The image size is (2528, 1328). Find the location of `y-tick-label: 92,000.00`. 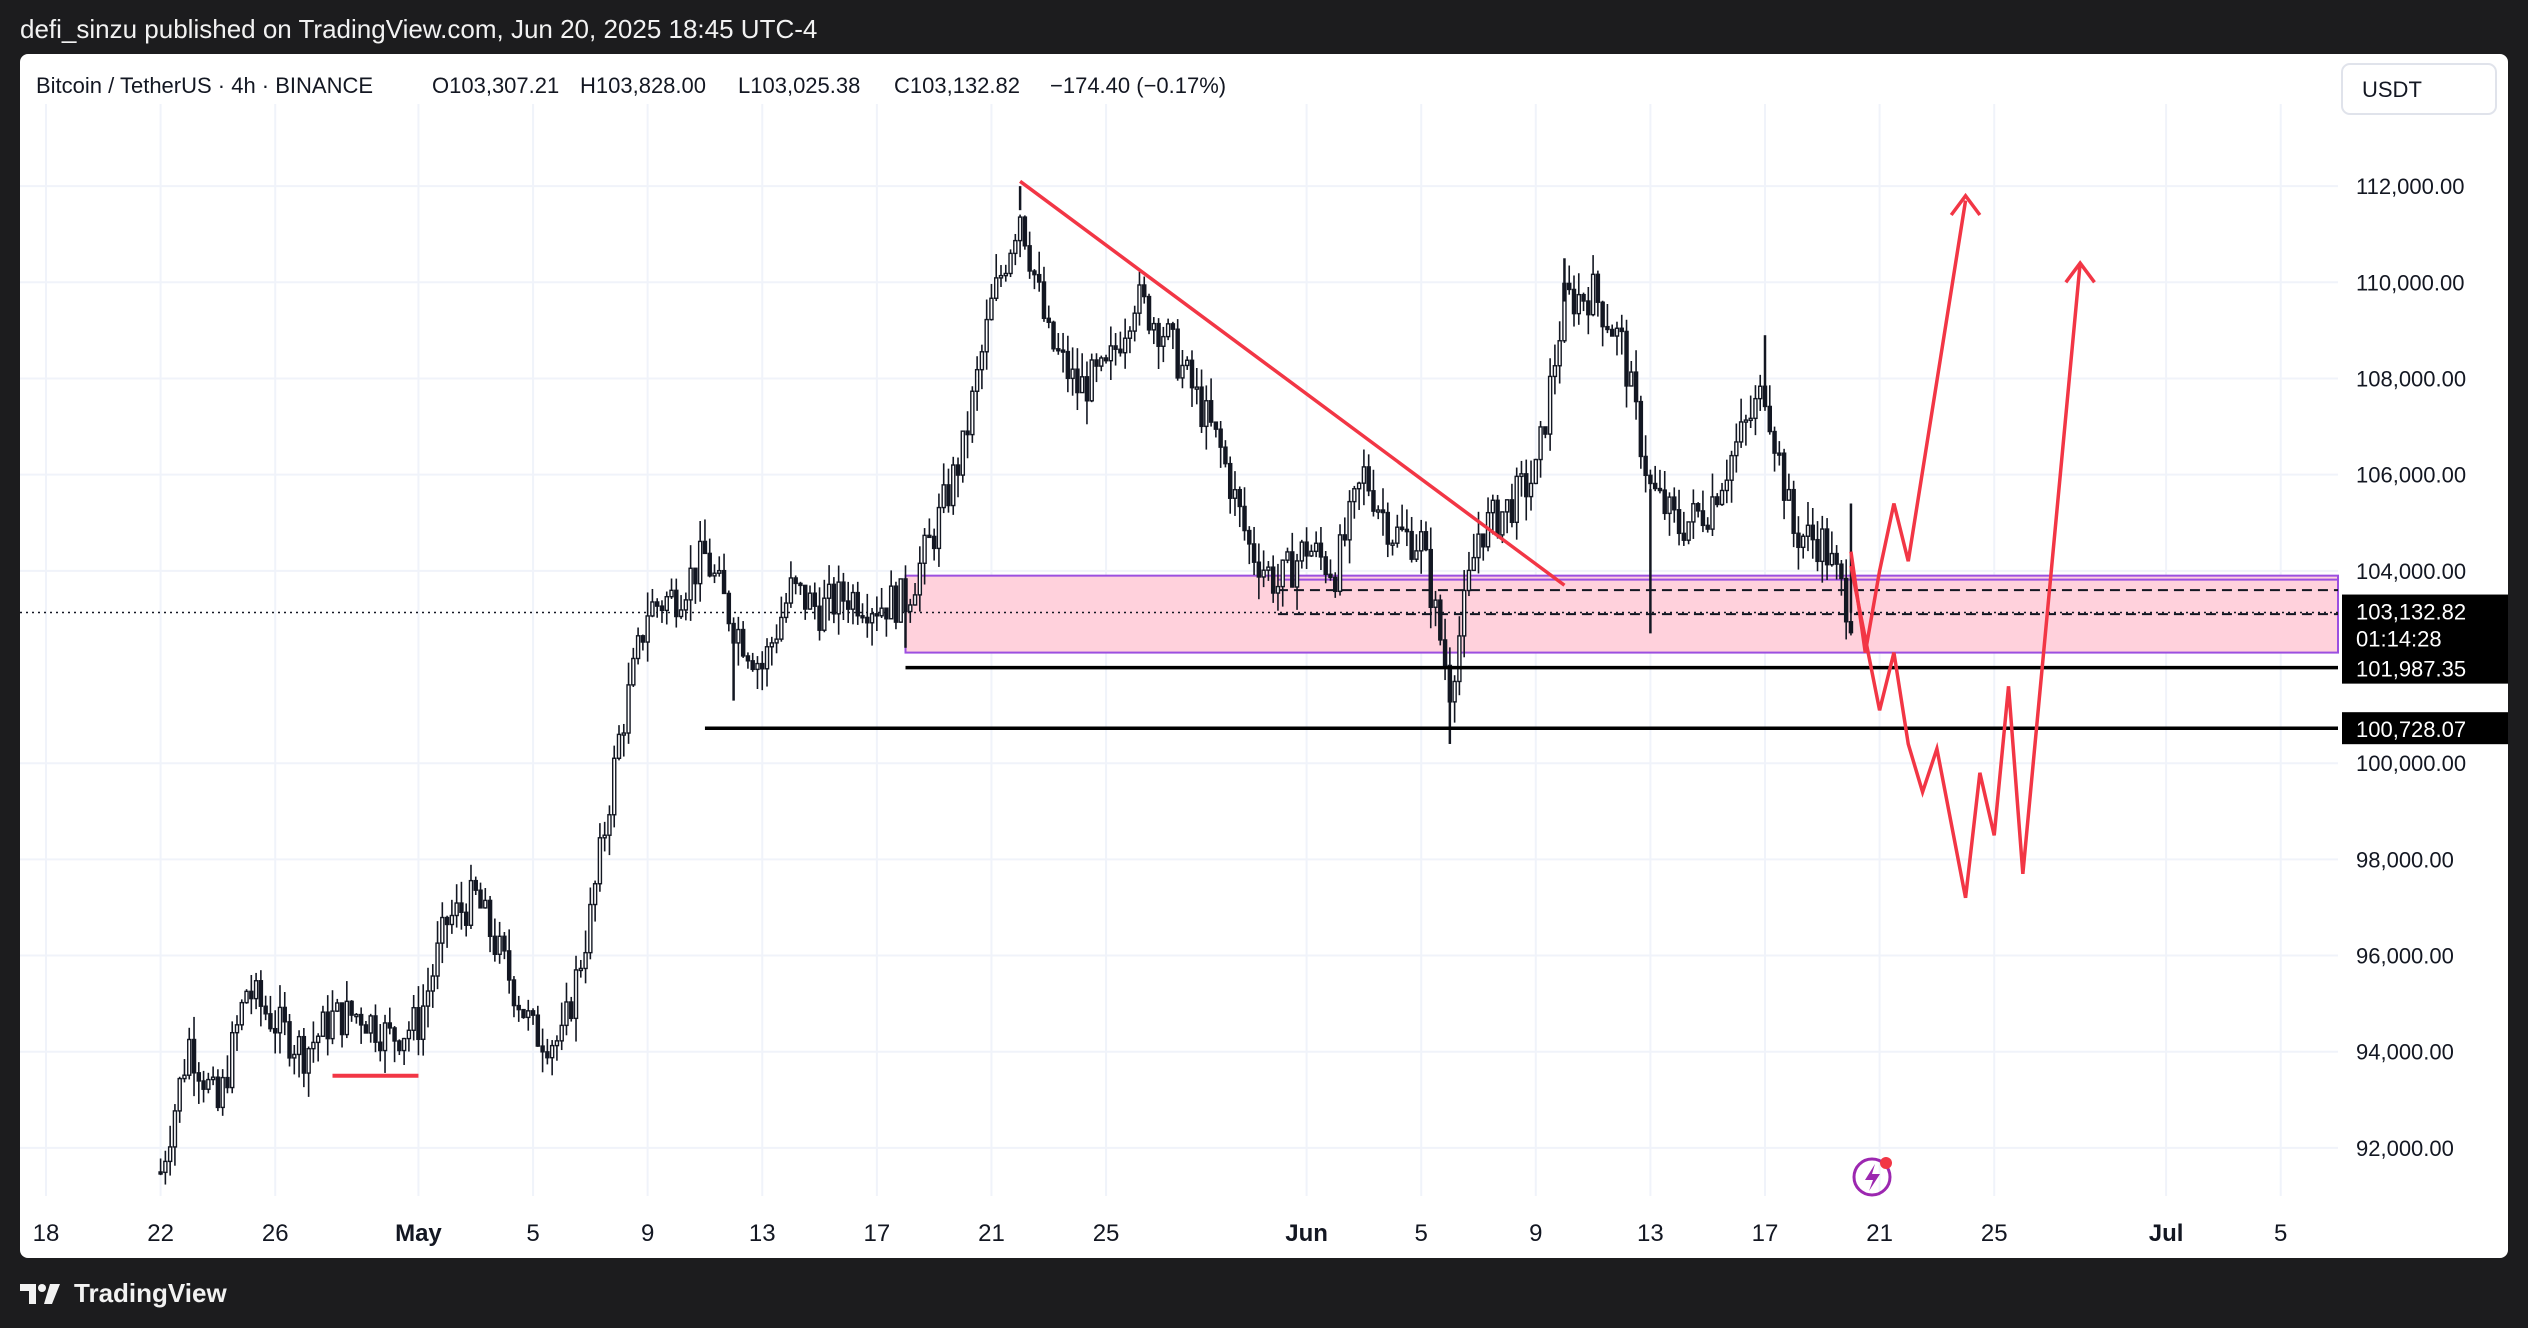

y-tick-label: 92,000.00 is located at coordinates (2405, 1148).